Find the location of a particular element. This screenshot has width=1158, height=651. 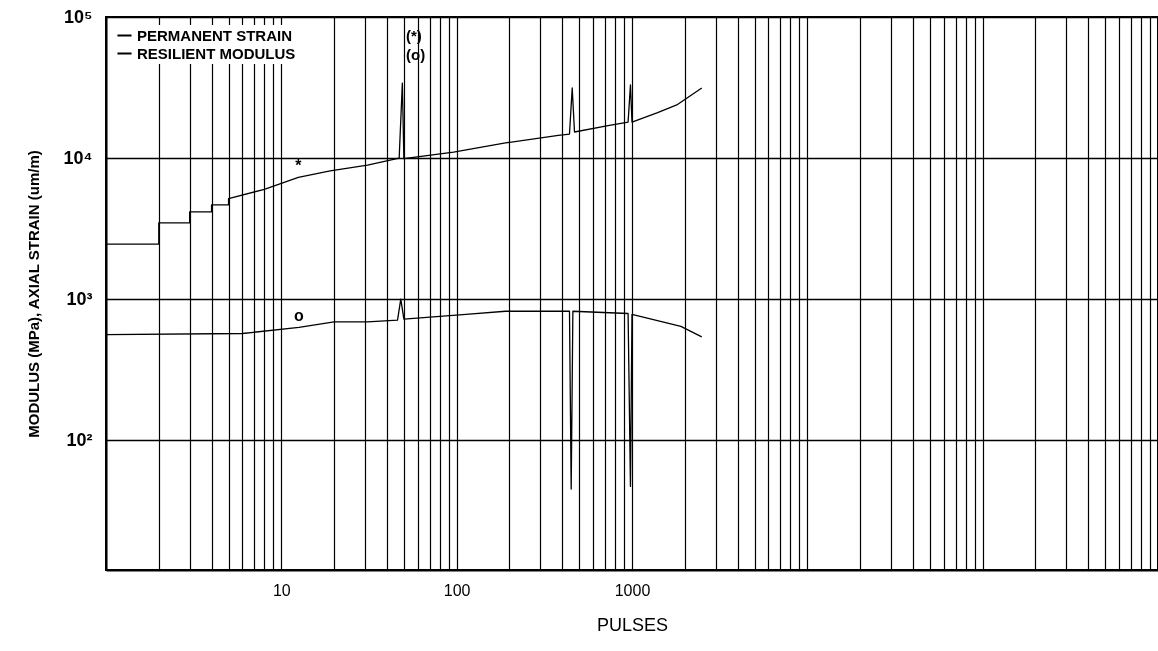

x-axis-title: PULSES is located at coordinates (632, 624).